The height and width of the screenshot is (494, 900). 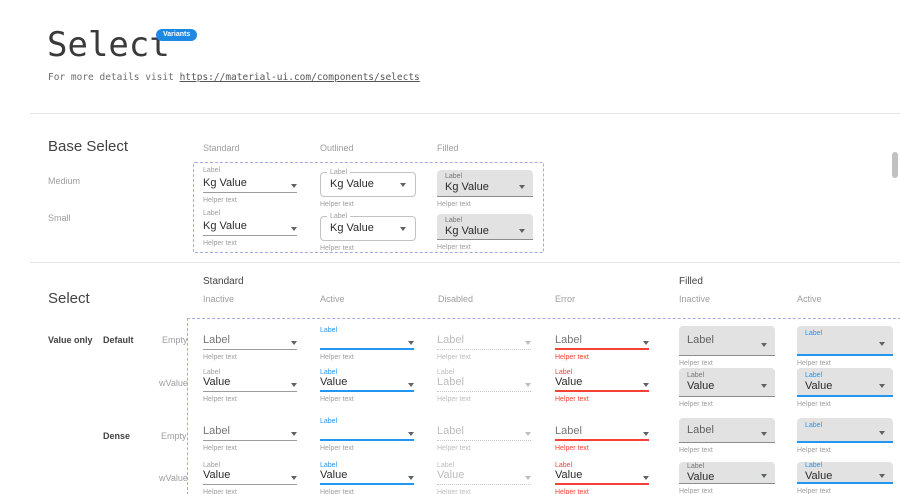 I want to click on row-label-small: Small, so click(x=59, y=218).